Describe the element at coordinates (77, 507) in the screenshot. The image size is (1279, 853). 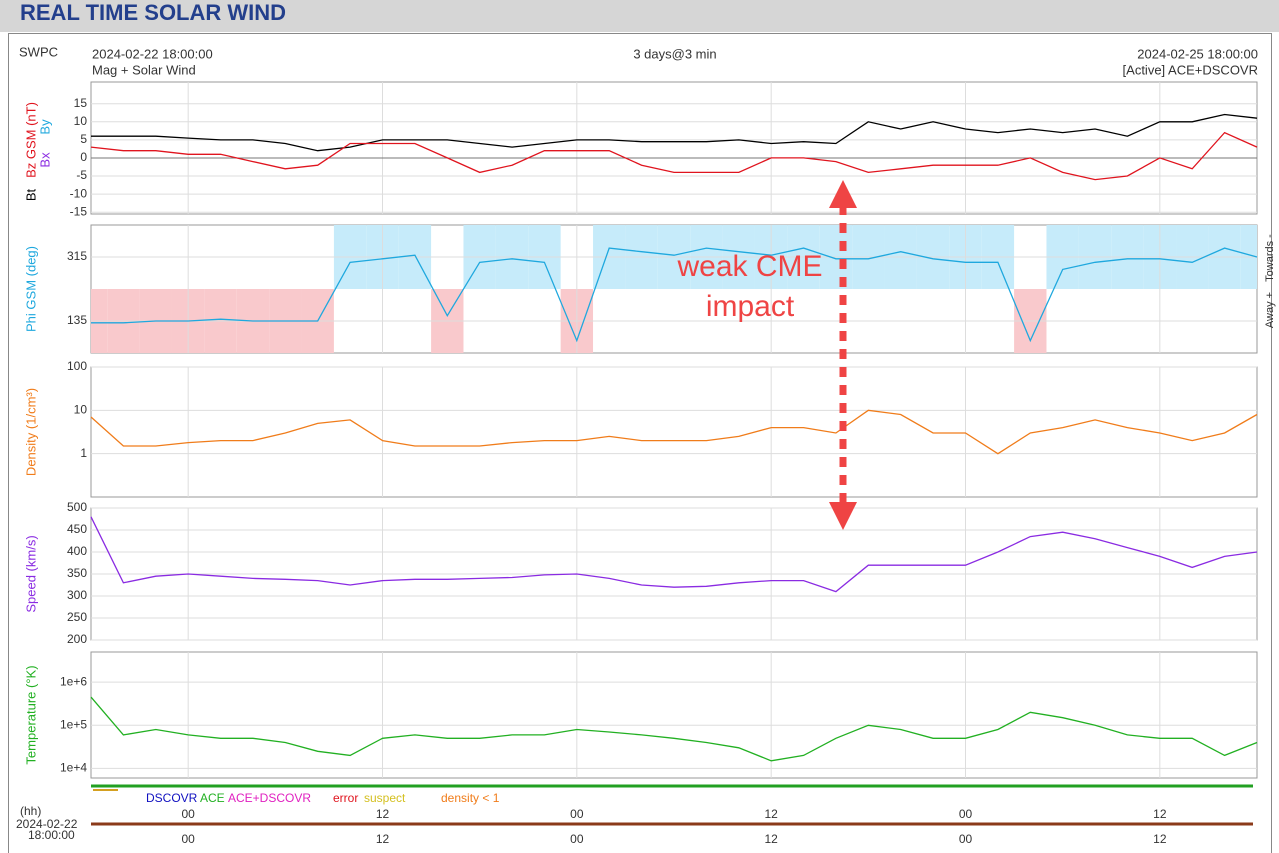
I see `y-tick-label: 500` at that location.